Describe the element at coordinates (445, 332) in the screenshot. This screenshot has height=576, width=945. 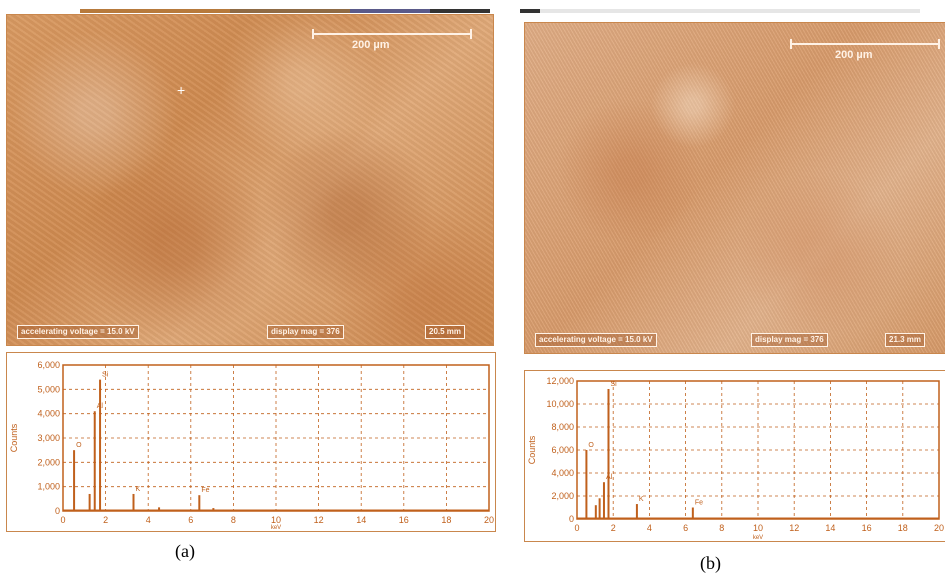
I see `working-distance-label: 20.5 mm` at that location.